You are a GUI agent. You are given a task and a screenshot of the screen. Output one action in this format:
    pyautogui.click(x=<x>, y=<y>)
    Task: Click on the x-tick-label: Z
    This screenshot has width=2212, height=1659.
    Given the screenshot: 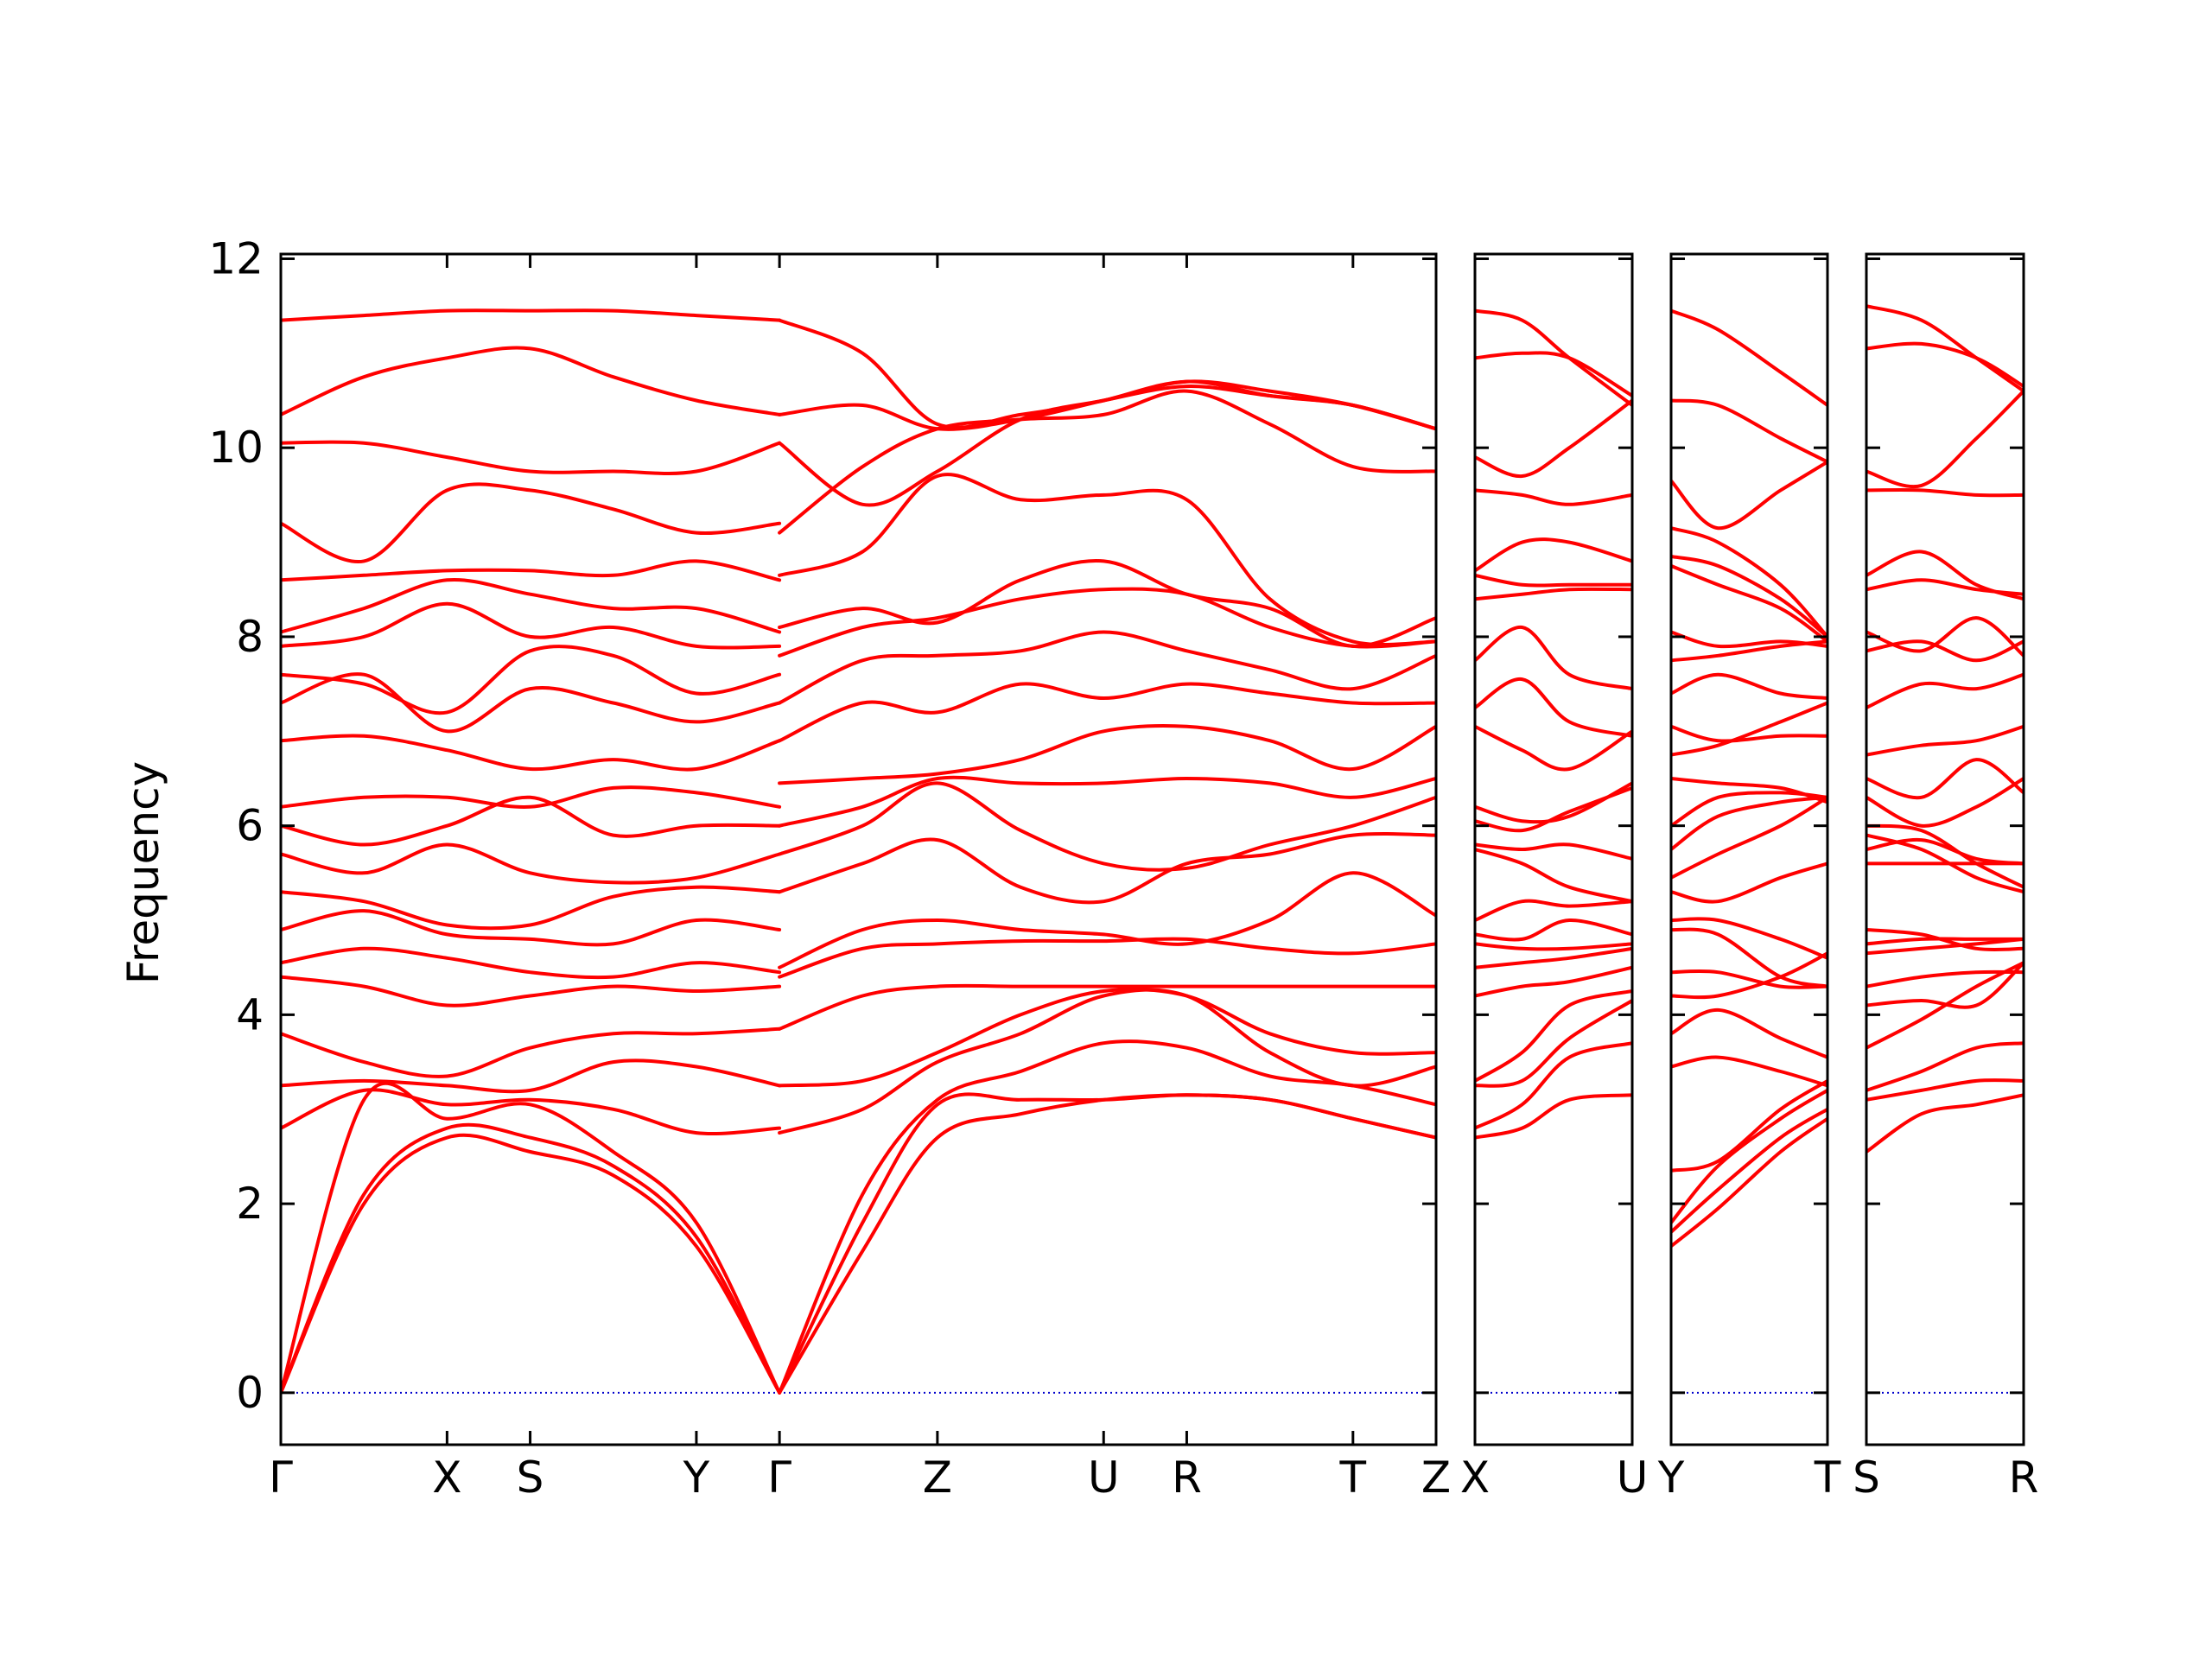 What is the action you would take?
    pyautogui.click(x=1436, y=1477)
    